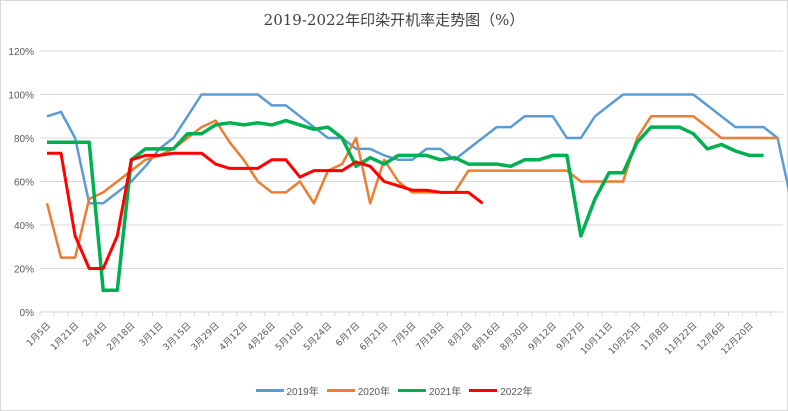 Image resolution: width=788 pixels, height=411 pixels. What do you see at coordinates (24, 139) in the screenshot?
I see `y-tick-label: 80%` at bounding box center [24, 139].